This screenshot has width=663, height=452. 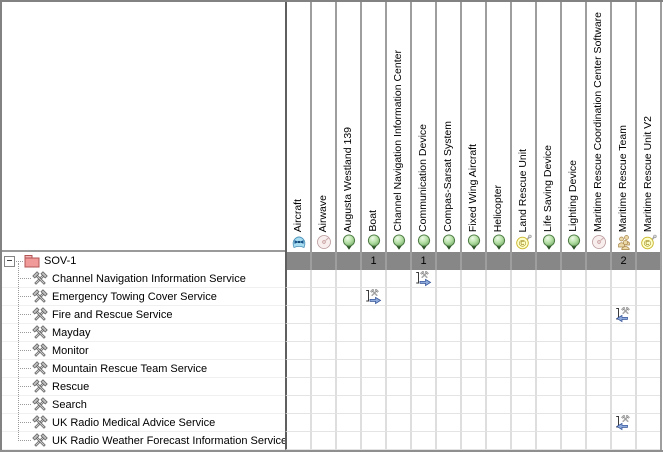 I want to click on column-header: Communication Device, so click(x=422, y=117).